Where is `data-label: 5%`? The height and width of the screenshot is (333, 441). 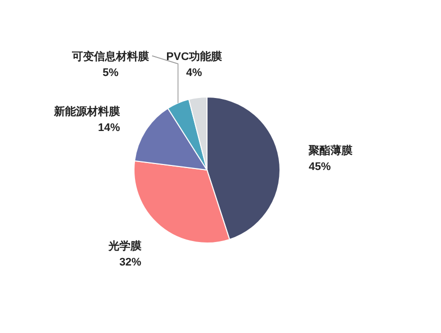 data-label: 5% is located at coordinates (110, 72).